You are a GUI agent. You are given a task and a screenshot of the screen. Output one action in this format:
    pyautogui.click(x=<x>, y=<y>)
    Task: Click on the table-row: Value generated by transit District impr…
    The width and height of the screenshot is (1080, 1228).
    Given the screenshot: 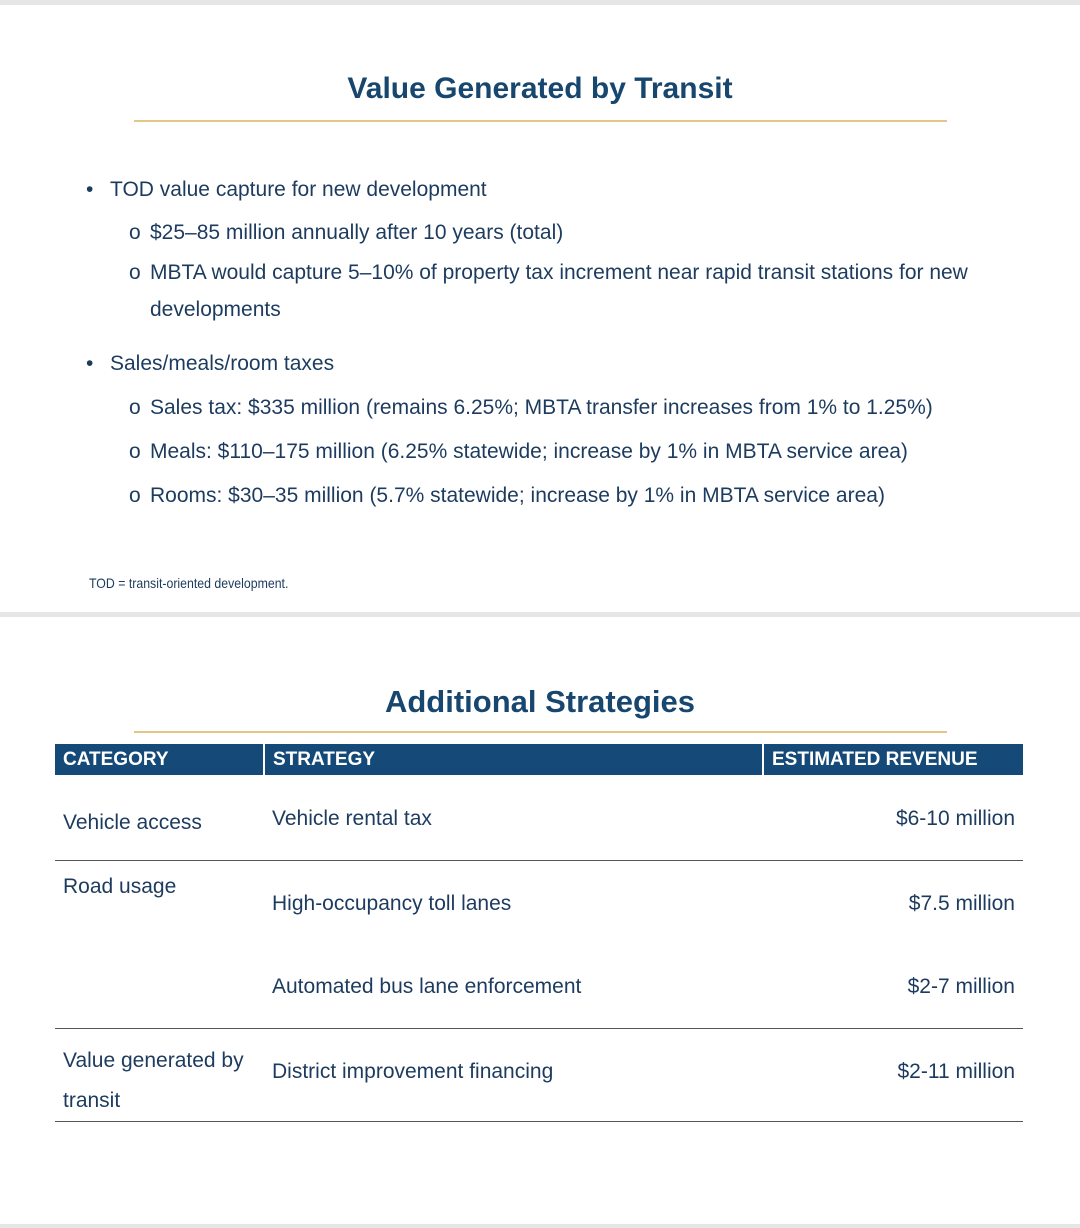 What is the action you would take?
    pyautogui.click(x=539, y=1075)
    